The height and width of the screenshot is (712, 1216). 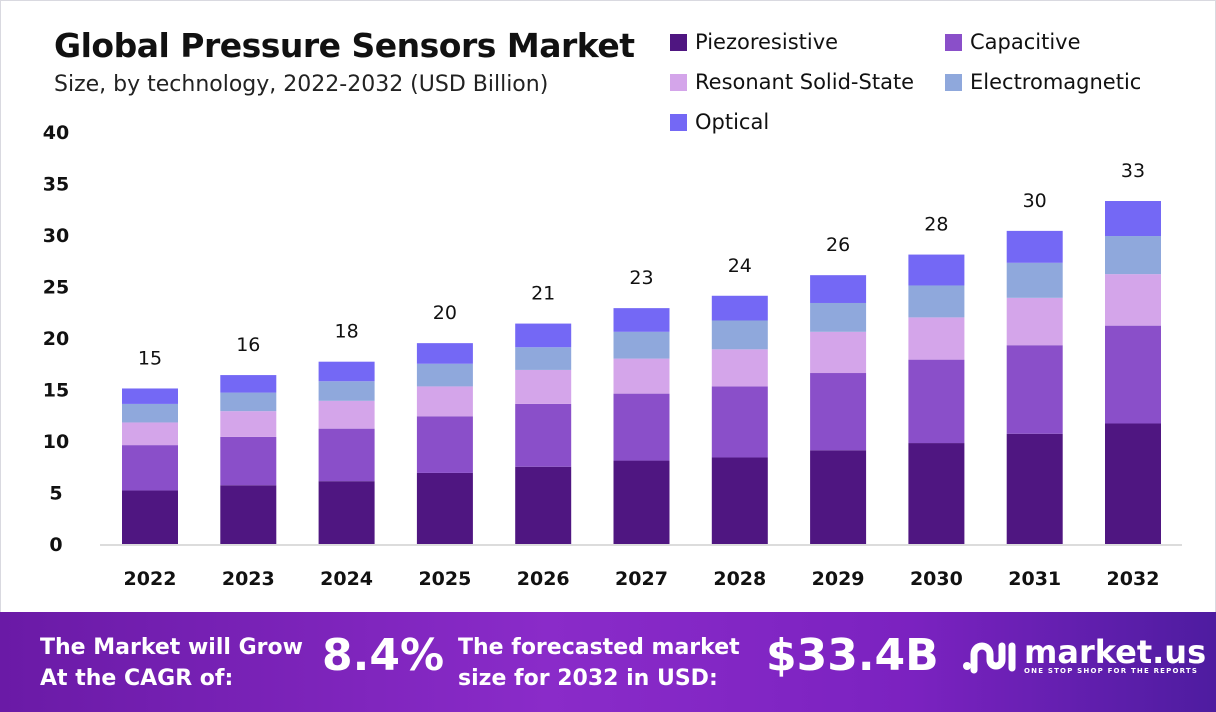 I want to click on bar-segment-piezoresistive-2025, so click(x=444, y=508).